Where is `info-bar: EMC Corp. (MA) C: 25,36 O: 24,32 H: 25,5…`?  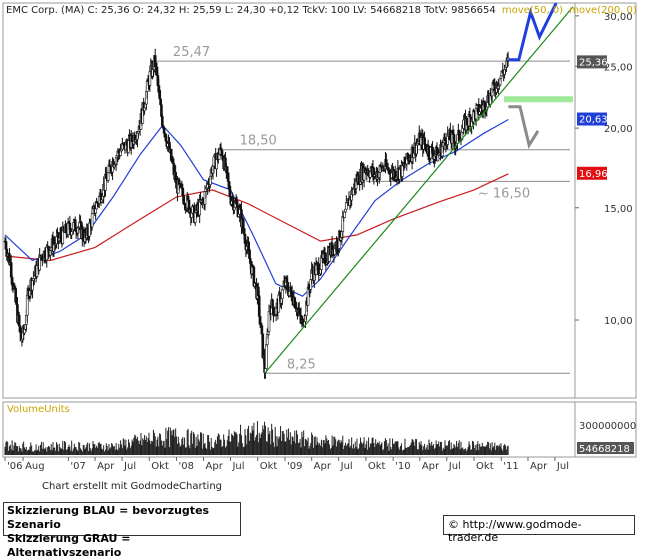 info-bar: EMC Corp. (MA) C: 25,36 O: 24,32 H: 25,5… is located at coordinates (321, 10).